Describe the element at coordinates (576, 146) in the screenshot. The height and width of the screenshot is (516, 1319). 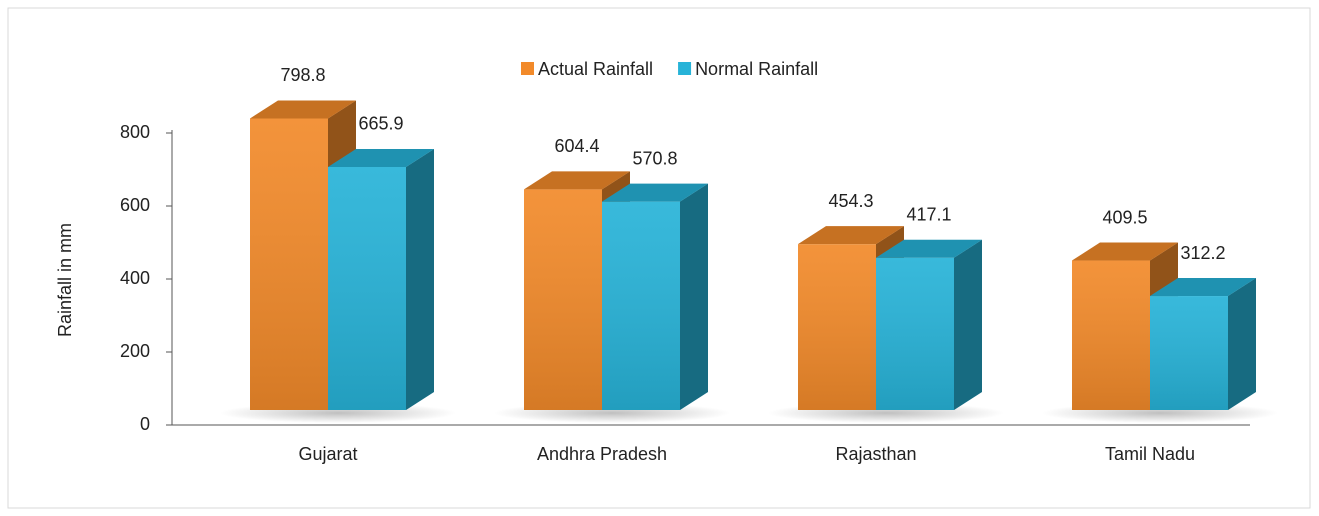
I see `data-label: 604.4` at that location.